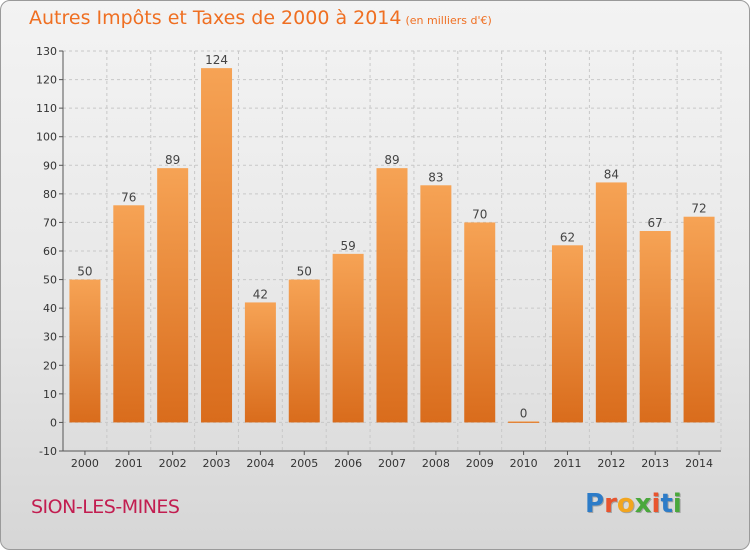  I want to click on place-name: SION-LES-MINES, so click(105, 507).